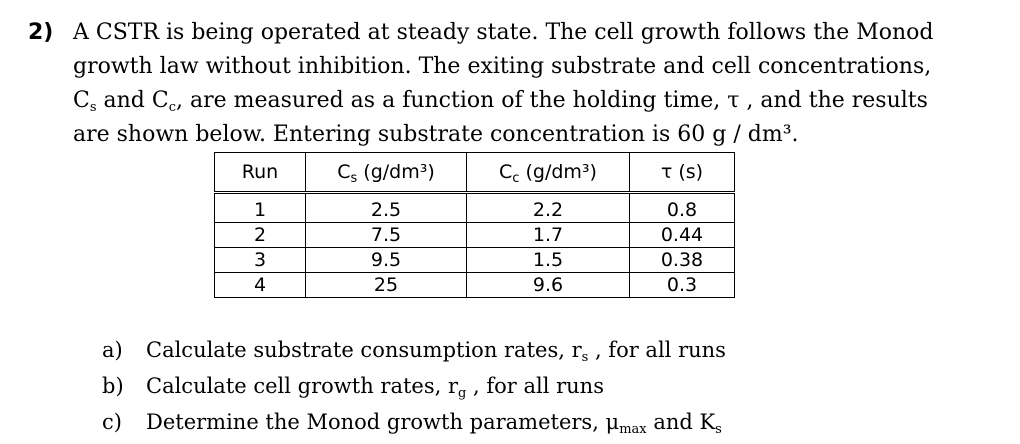  I want to click on table-row: 1 2.5 2.2 0.8, so click(474, 207).